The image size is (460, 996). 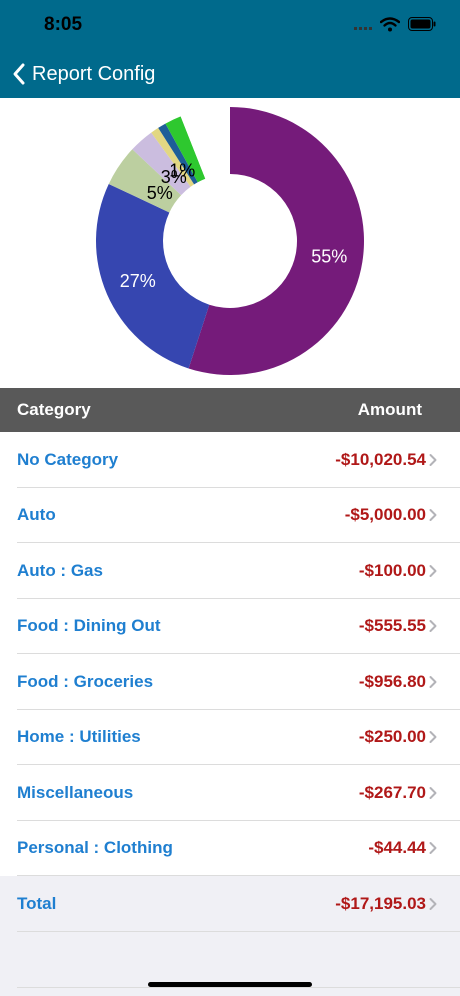 What do you see at coordinates (230, 984) in the screenshot?
I see `home-indicator` at bounding box center [230, 984].